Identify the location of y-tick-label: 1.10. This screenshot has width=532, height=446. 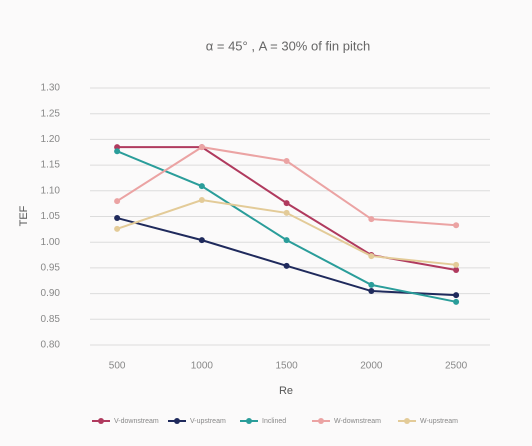
(51, 190).